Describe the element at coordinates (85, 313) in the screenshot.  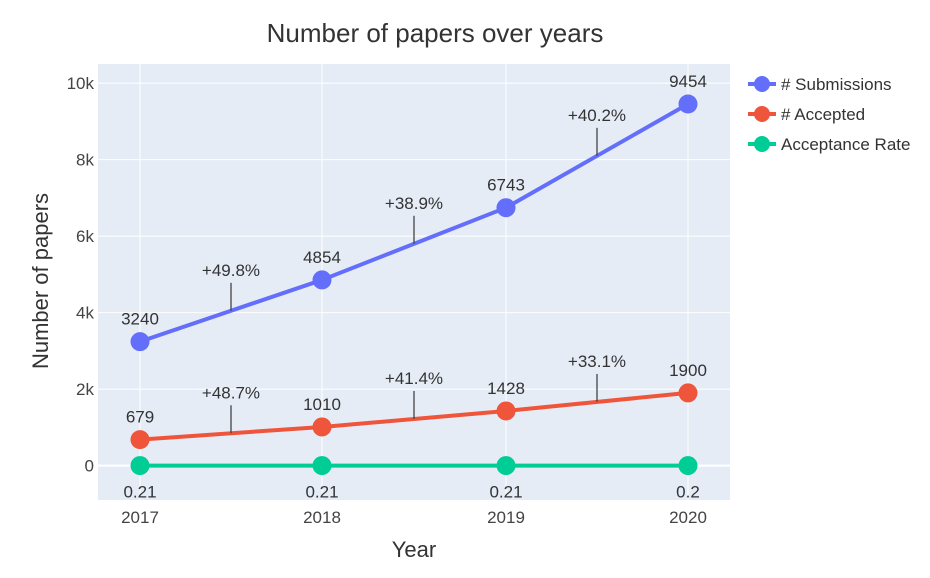
I see `y-tick-label: 4k` at that location.